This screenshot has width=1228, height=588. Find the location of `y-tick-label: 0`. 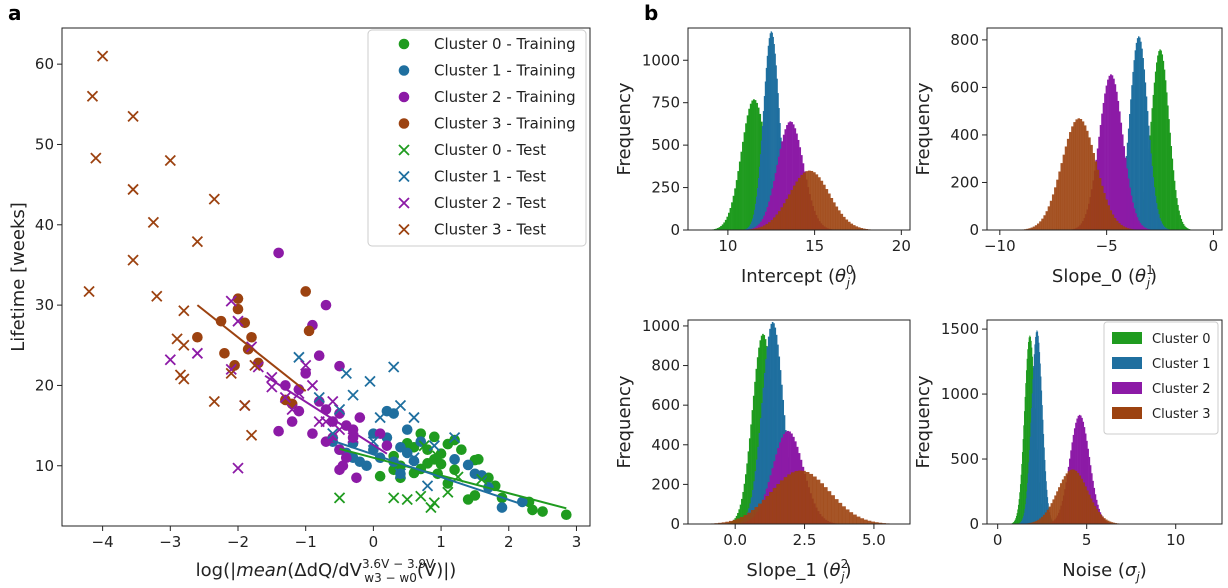

y-tick-label: 0 is located at coordinates (974, 230).